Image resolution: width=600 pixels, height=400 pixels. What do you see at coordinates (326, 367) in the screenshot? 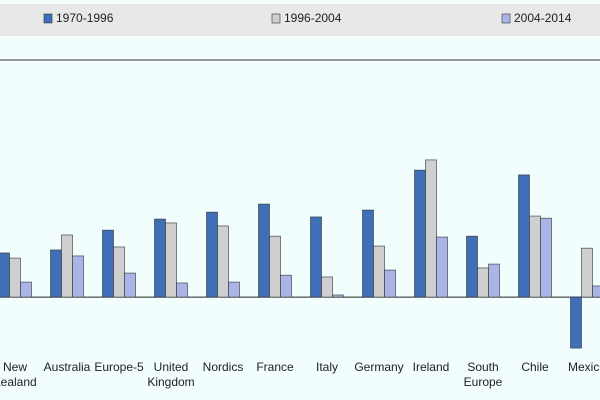
I see `x-tick-label: Italy` at bounding box center [326, 367].